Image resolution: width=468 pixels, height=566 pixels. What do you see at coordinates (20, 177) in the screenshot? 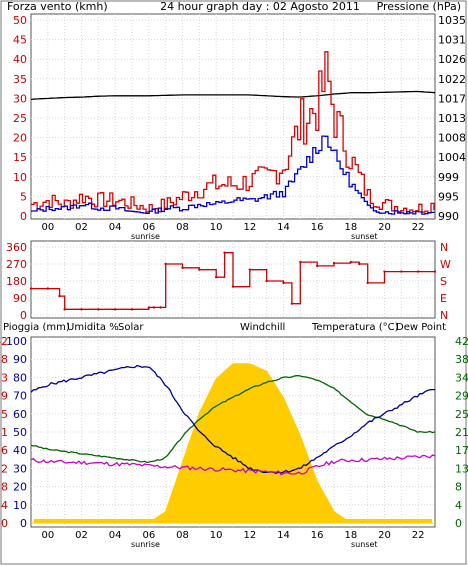
I see `wind-left-tick-2: 10` at bounding box center [20, 177].